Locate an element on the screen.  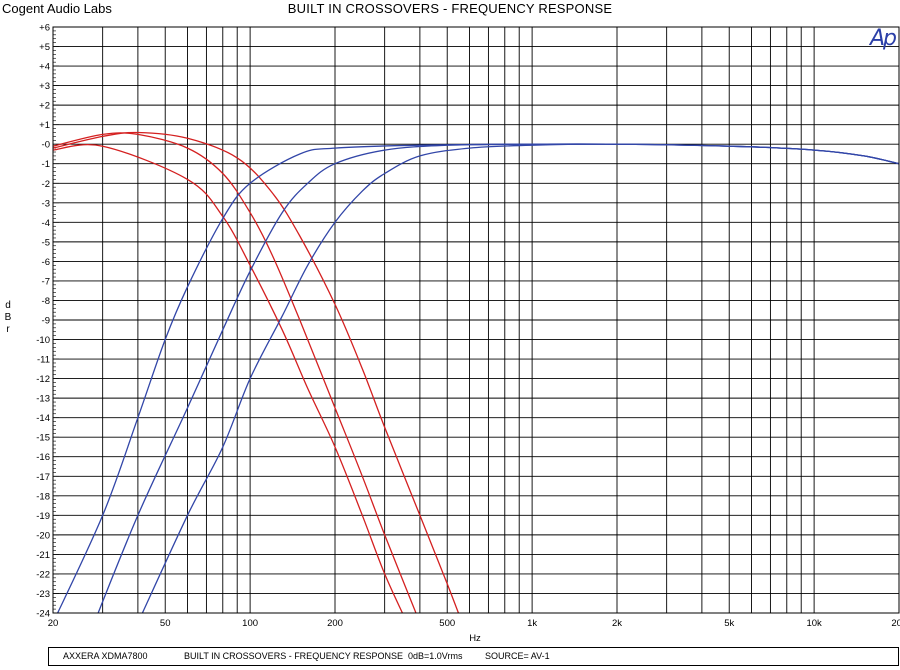
y-tick-label: -19 is located at coordinates (43, 516).